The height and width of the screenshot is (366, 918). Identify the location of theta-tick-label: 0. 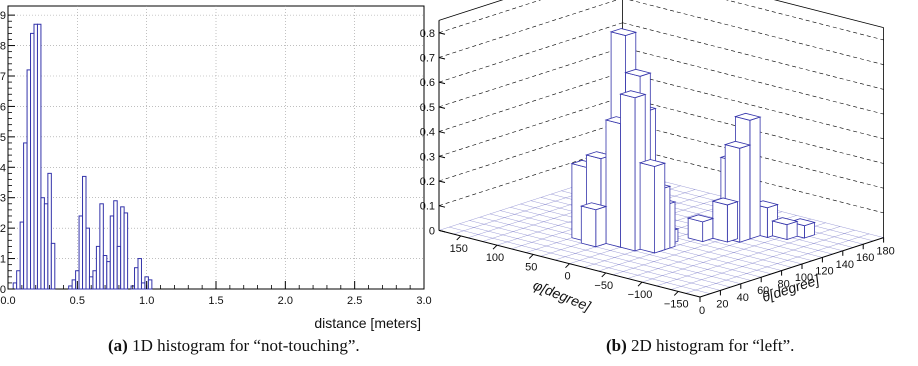
(702, 311).